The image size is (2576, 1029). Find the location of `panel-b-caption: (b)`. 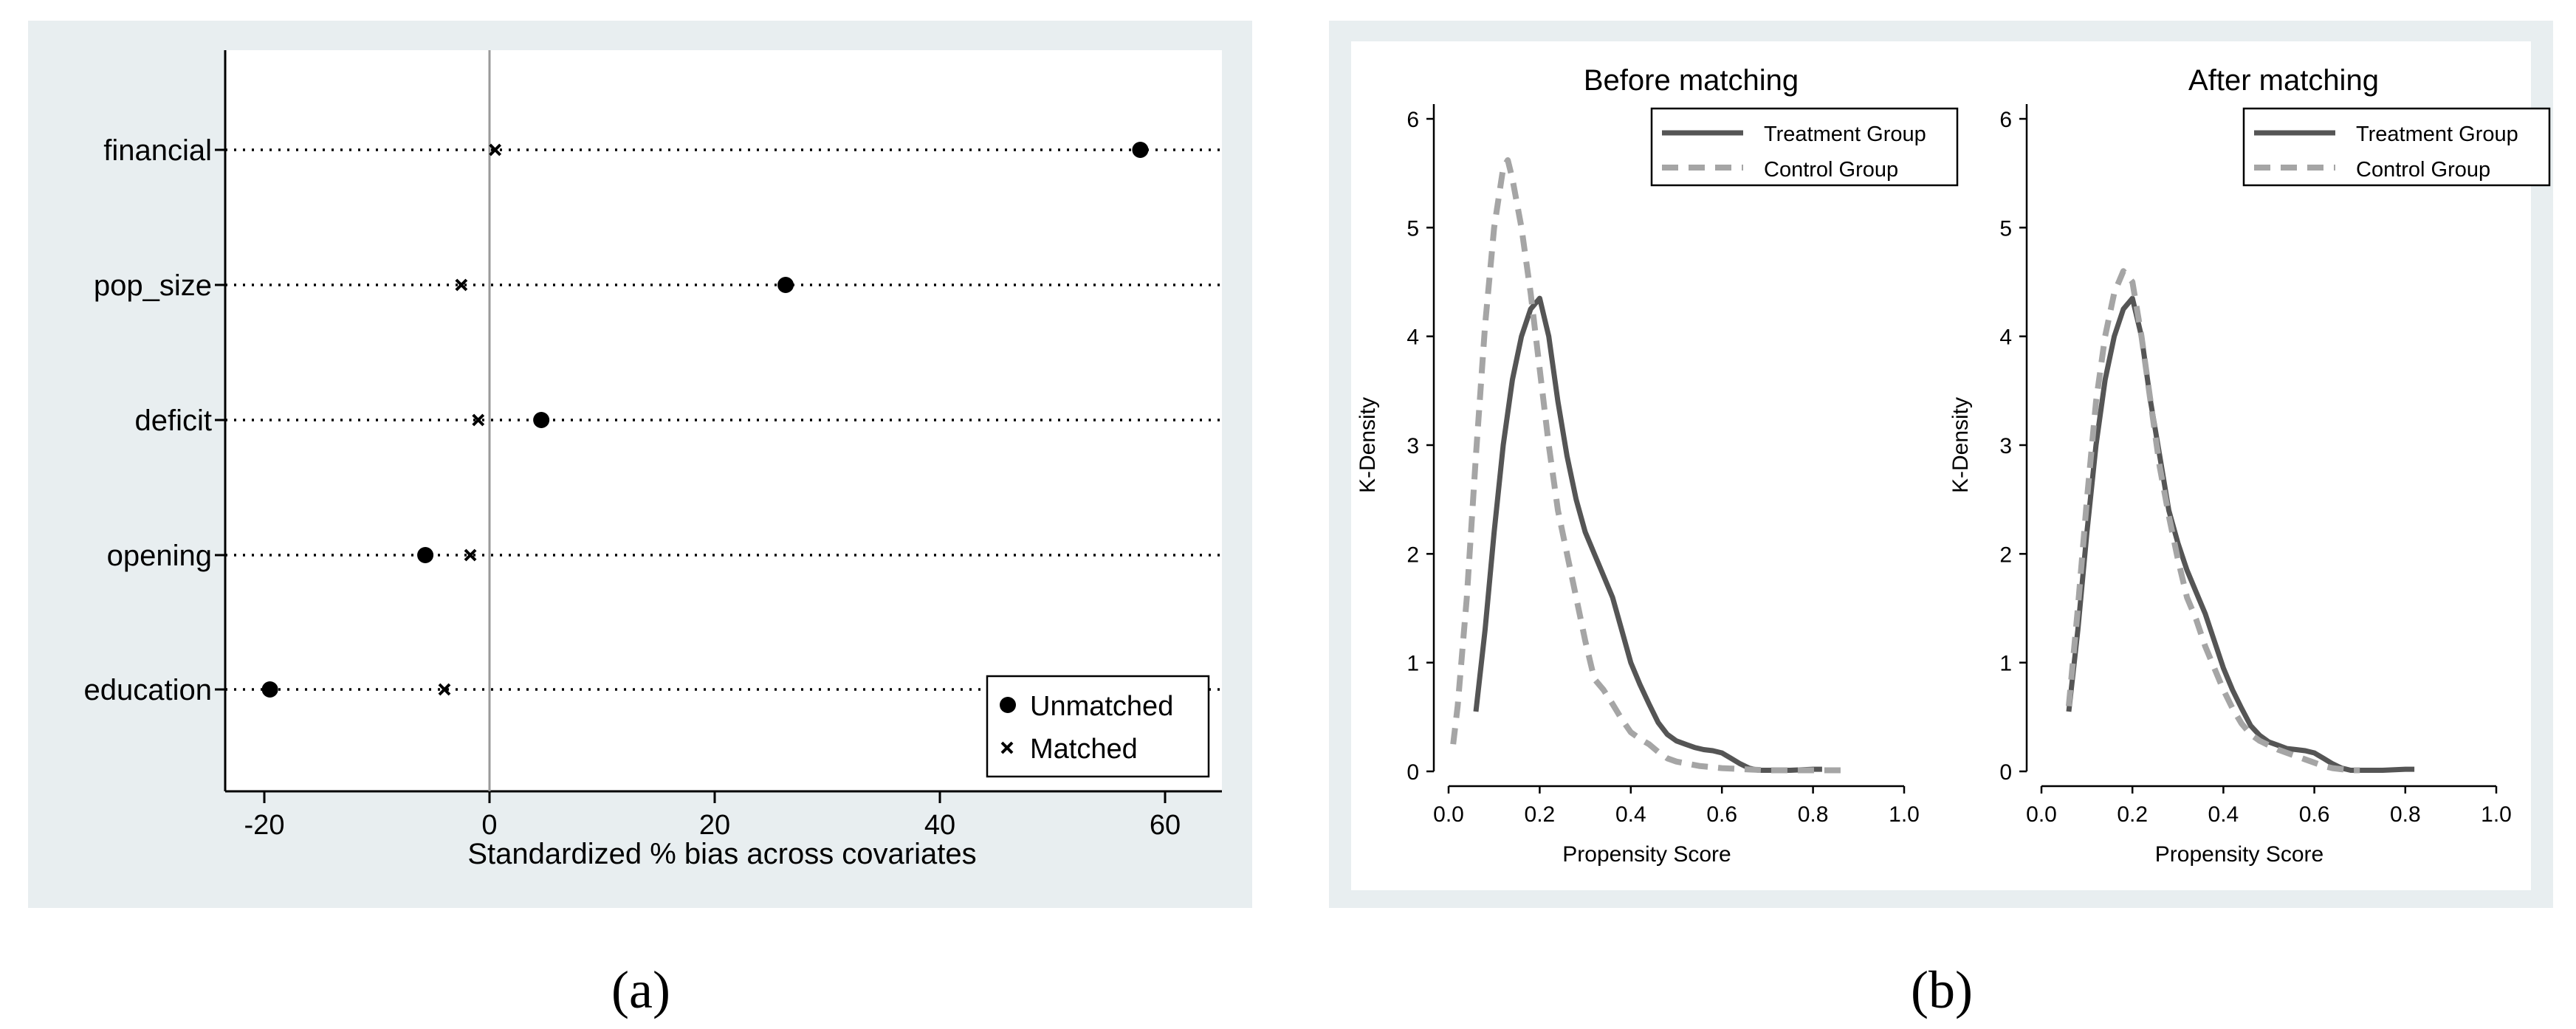

panel-b-caption: (b) is located at coordinates (1942, 989).